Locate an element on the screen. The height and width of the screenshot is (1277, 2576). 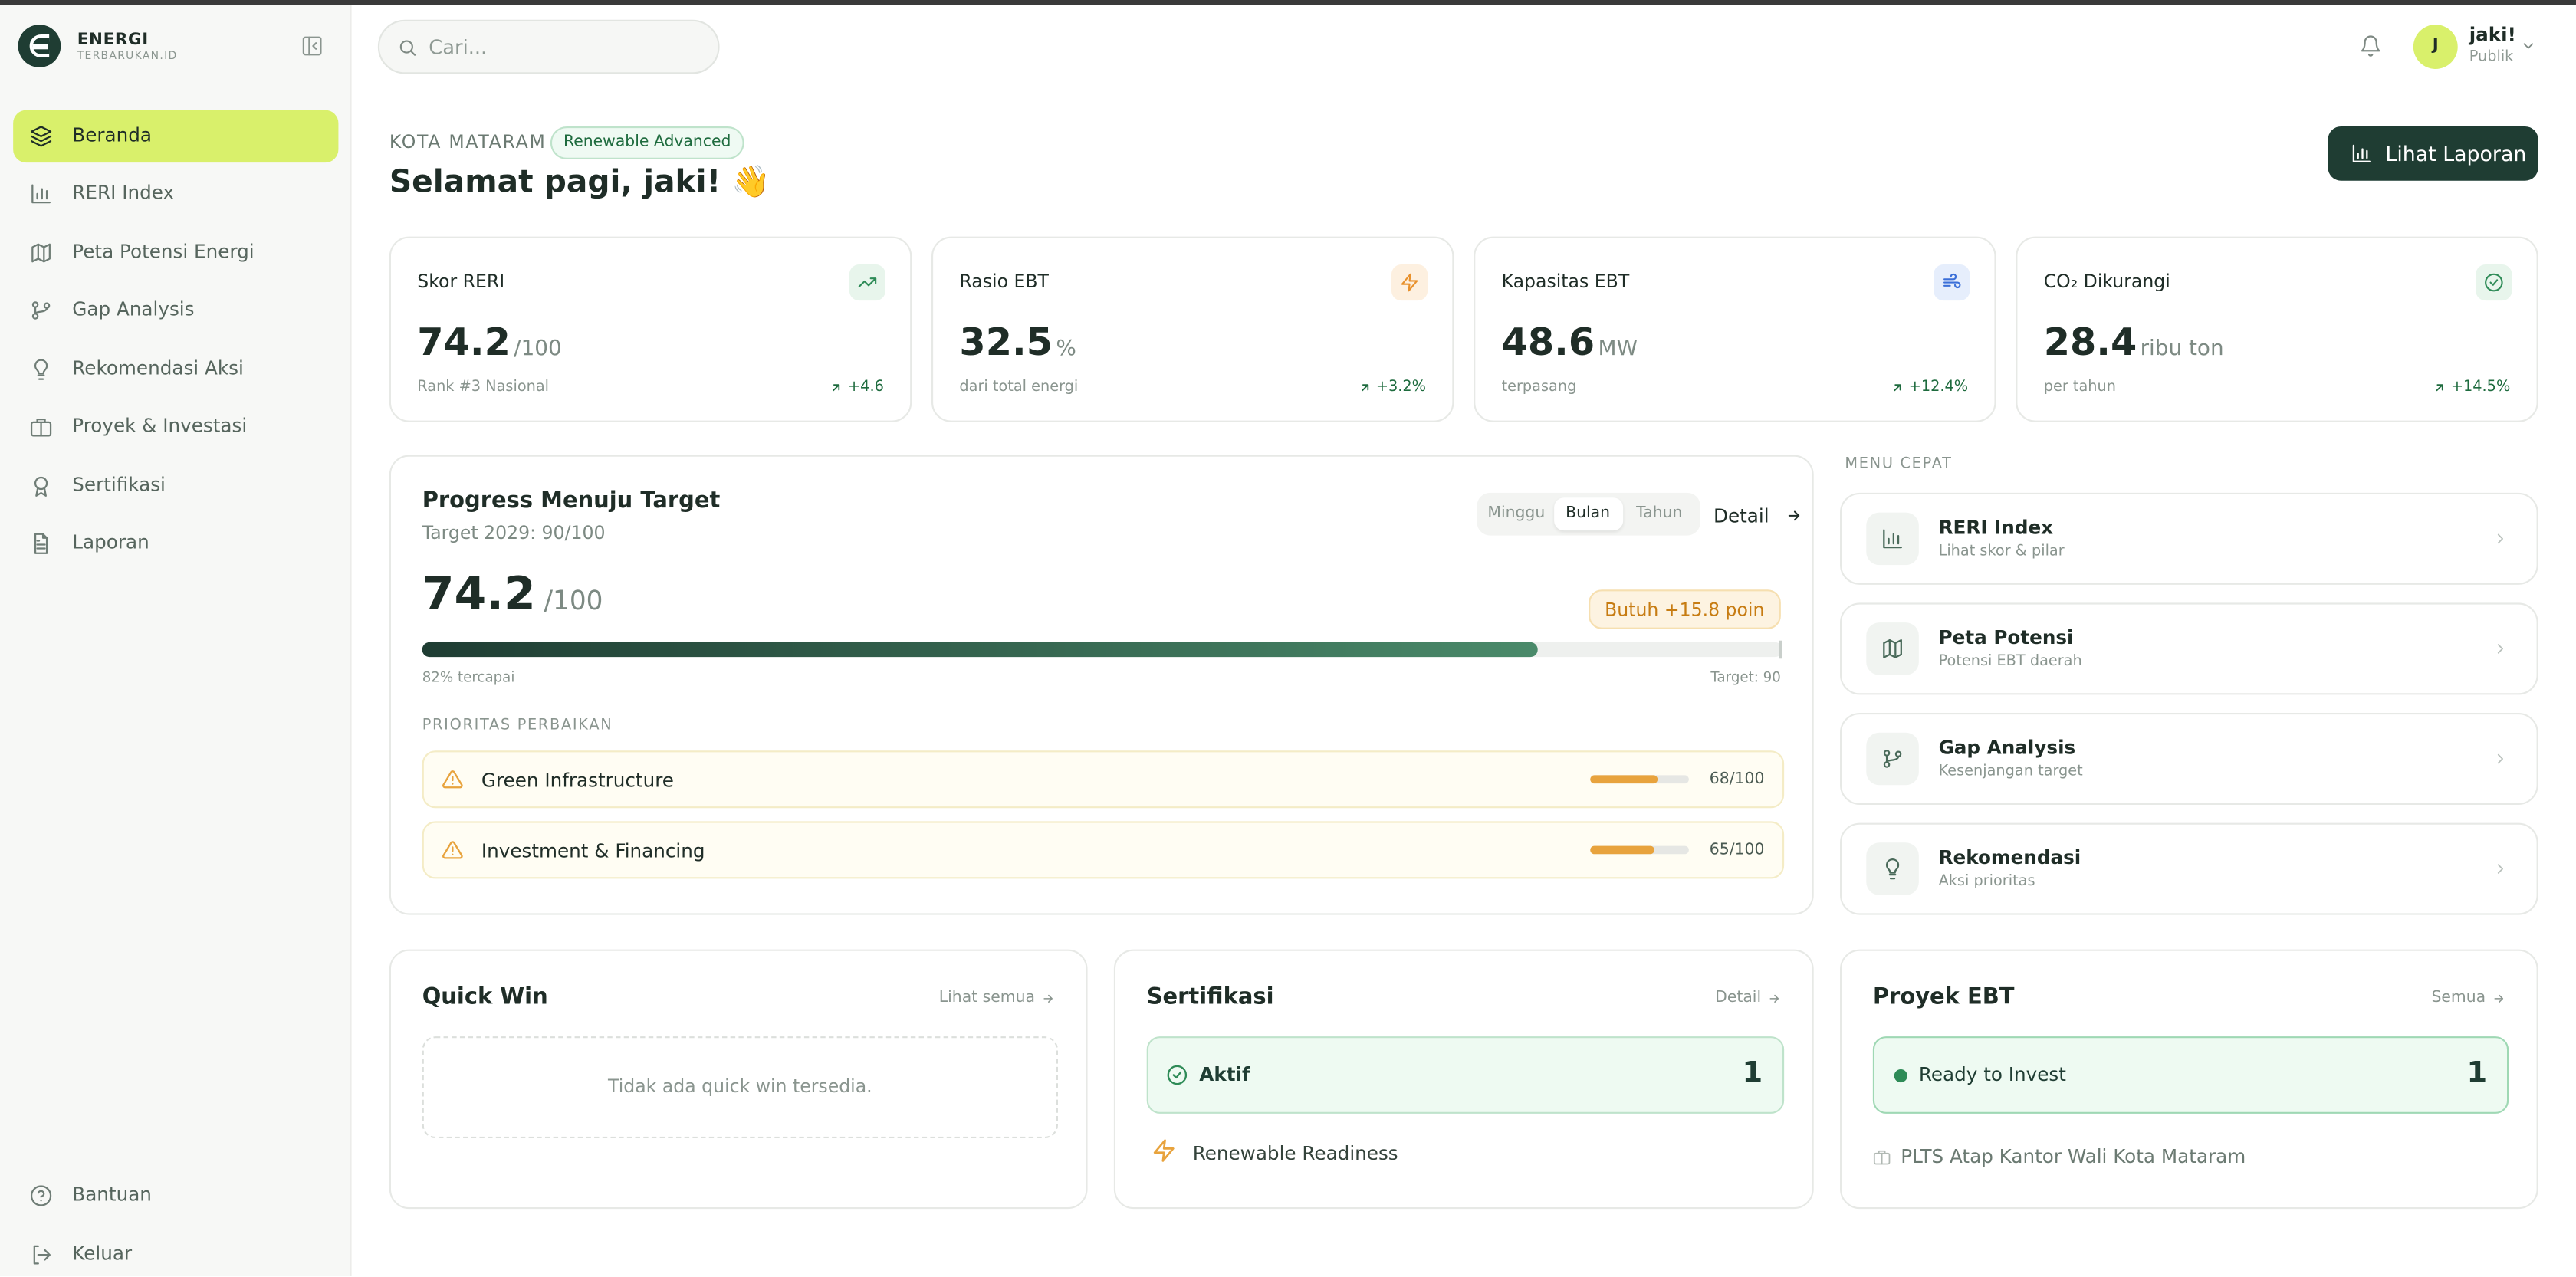
icon-bars is located at coordinates (1893, 539).